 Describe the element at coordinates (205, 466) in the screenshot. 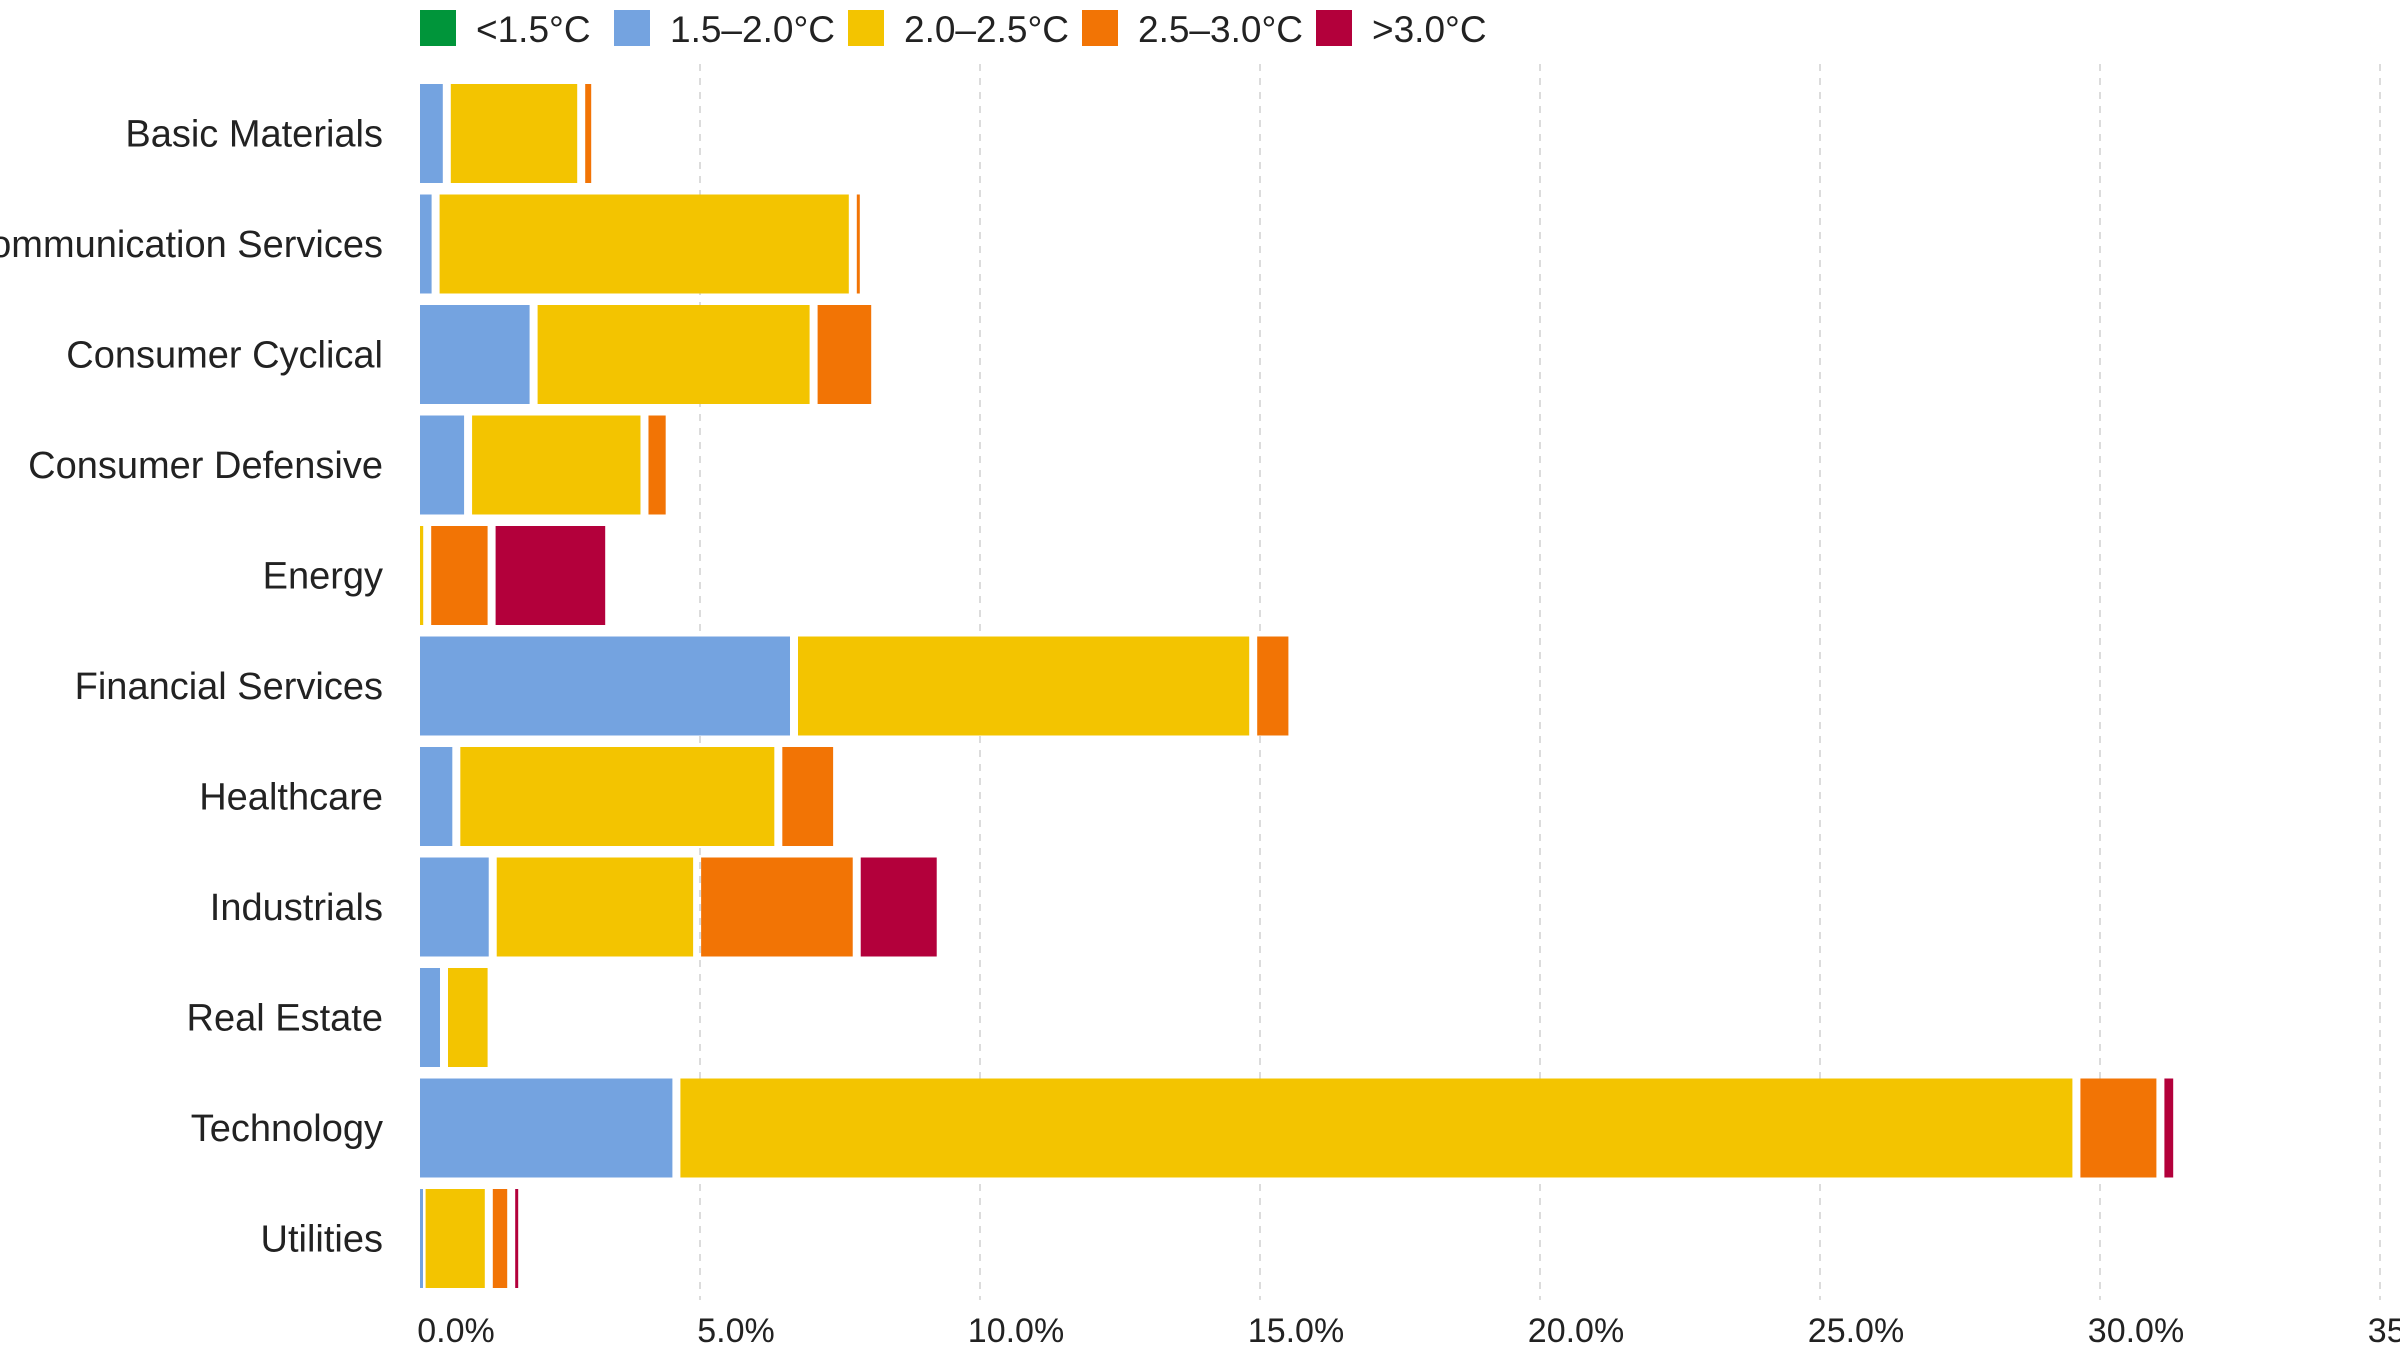

I see `category-label-consumer-defensive: Consumer Defensive` at that location.